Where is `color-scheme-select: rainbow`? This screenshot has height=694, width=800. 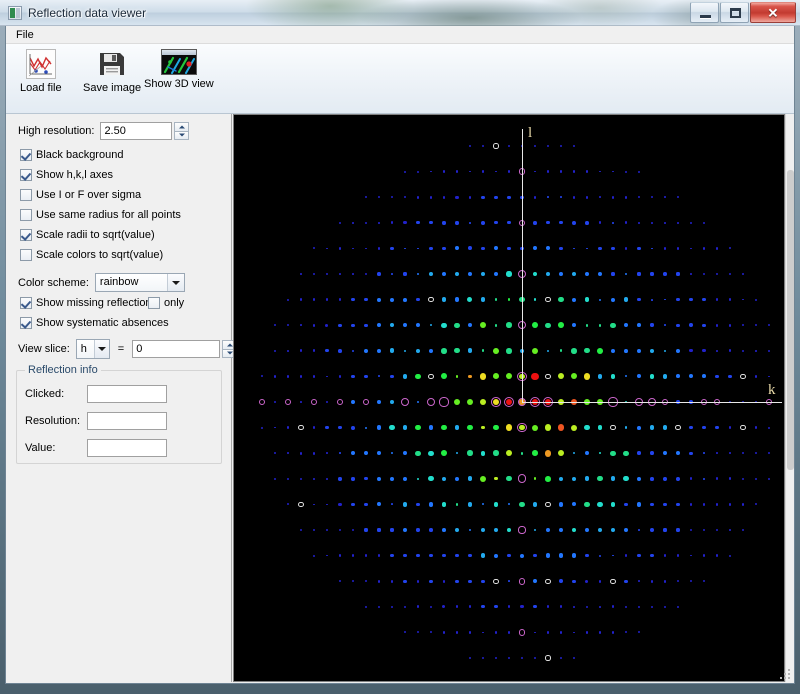
color-scheme-select: rainbow is located at coordinates (139, 282).